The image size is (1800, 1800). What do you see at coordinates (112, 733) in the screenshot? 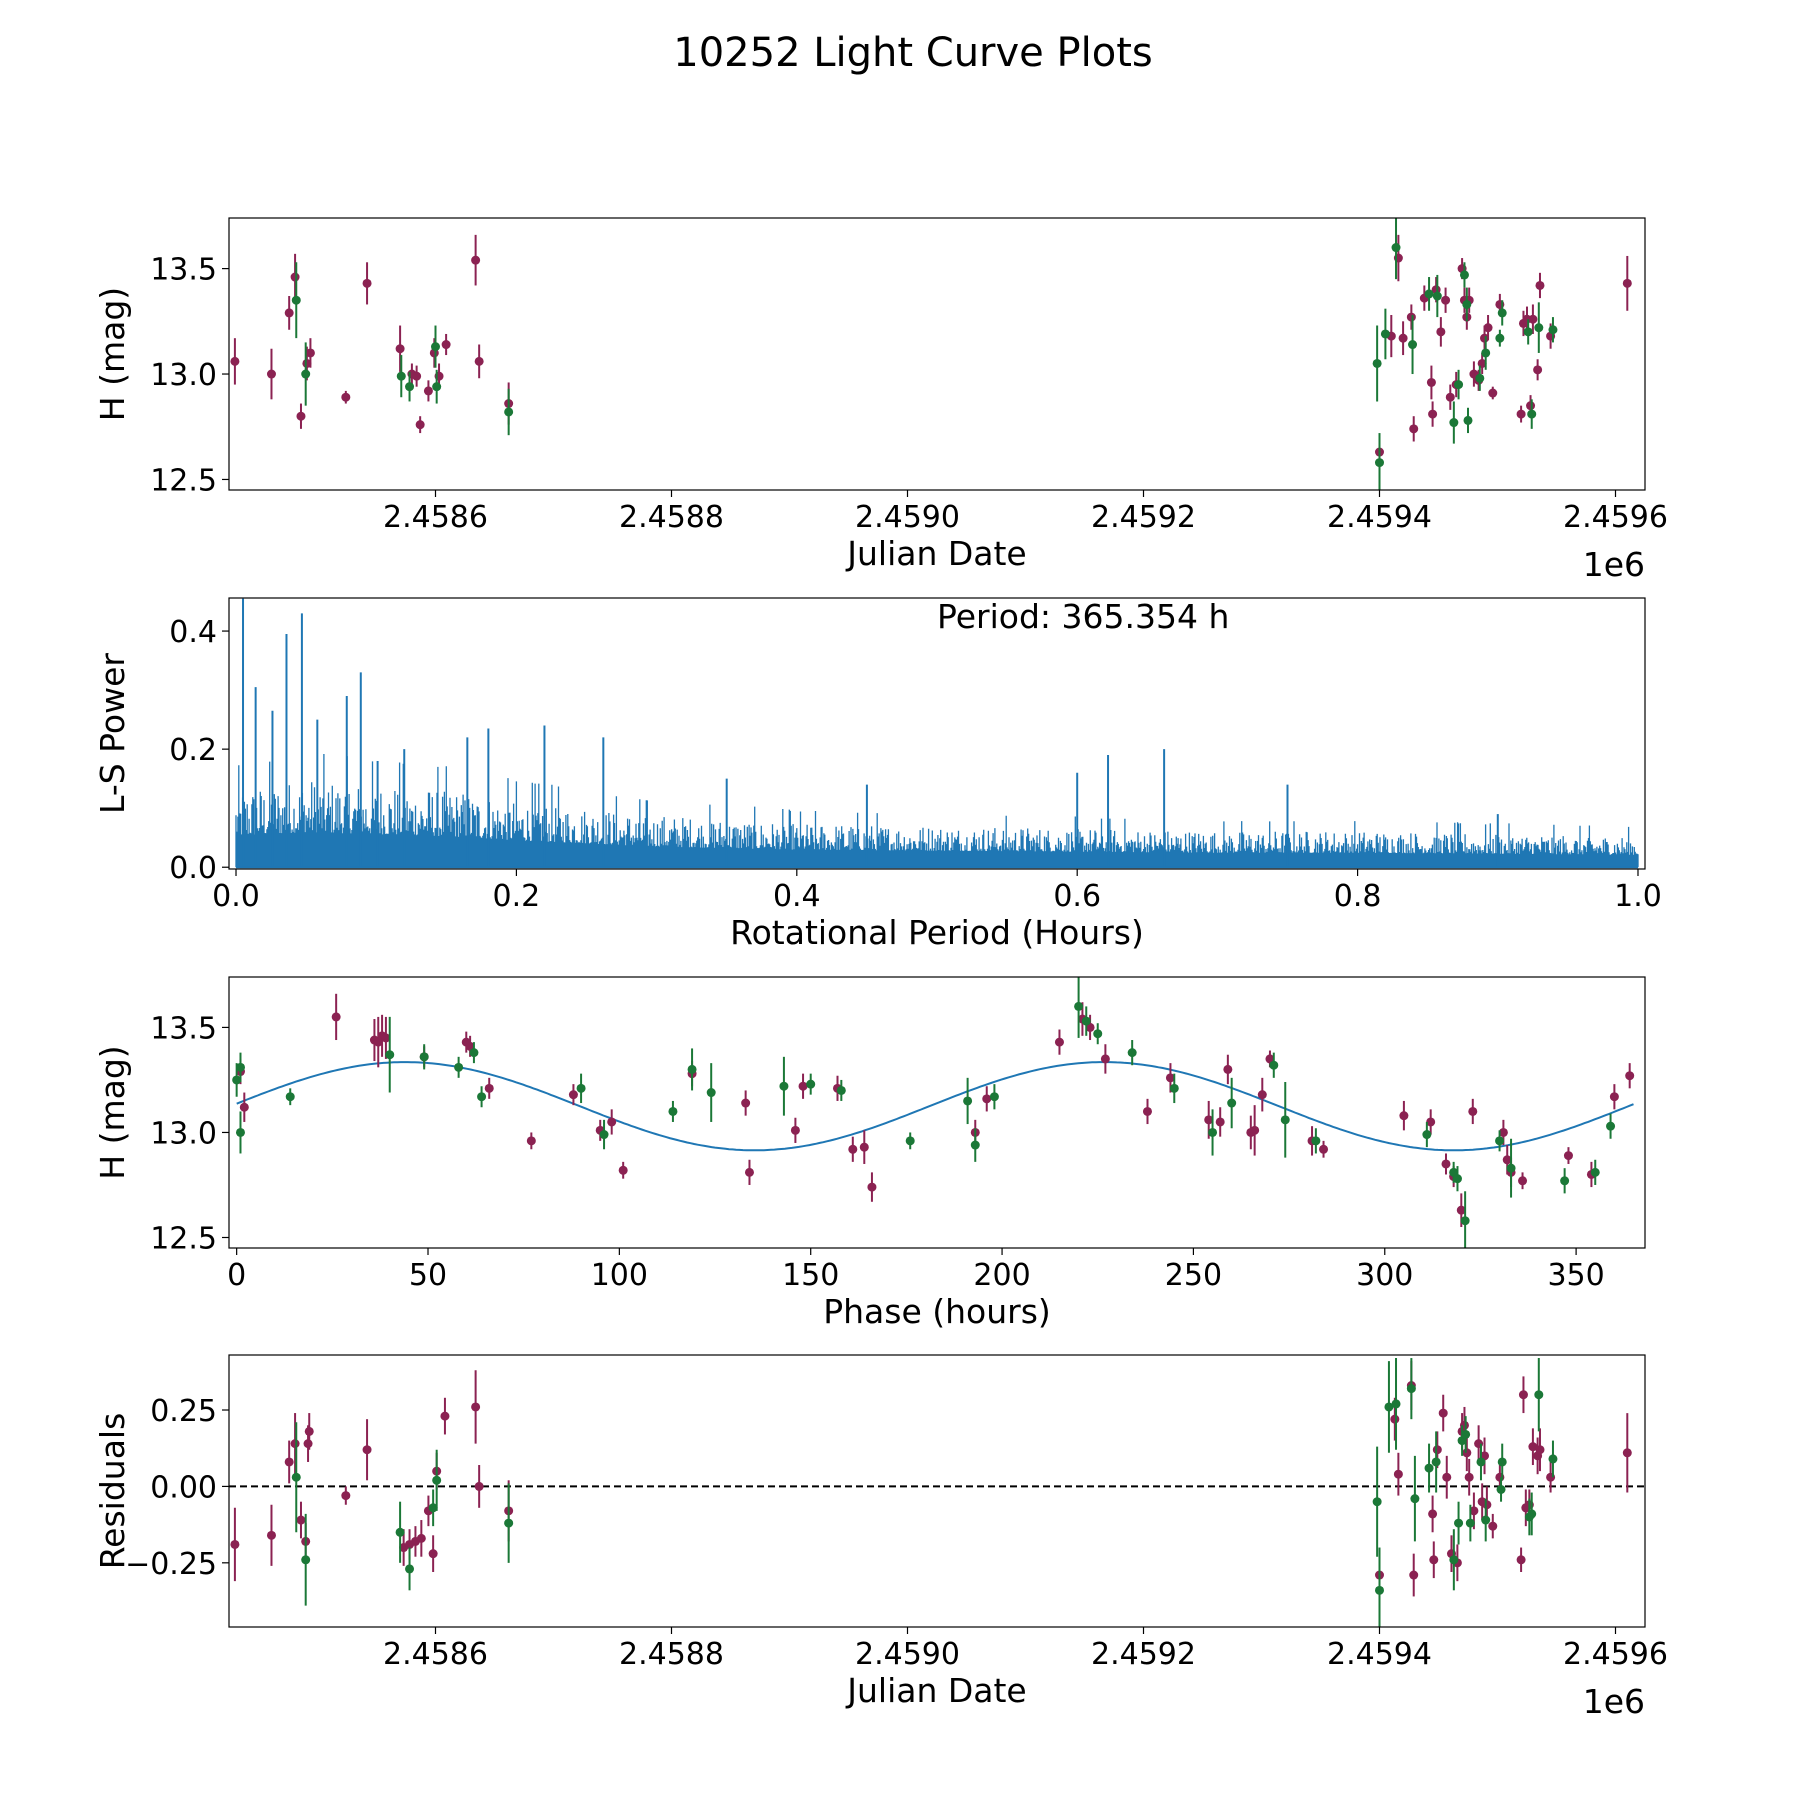
I see `periodogram-ylabel: L-S Power` at bounding box center [112, 733].